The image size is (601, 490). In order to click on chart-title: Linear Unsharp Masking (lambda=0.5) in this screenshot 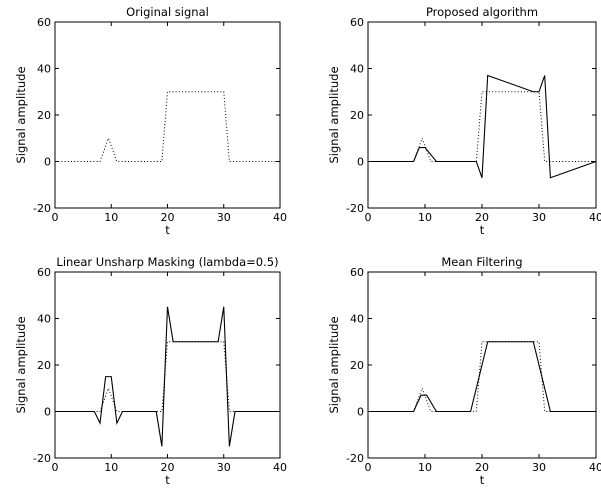, I will do `click(167, 262)`.